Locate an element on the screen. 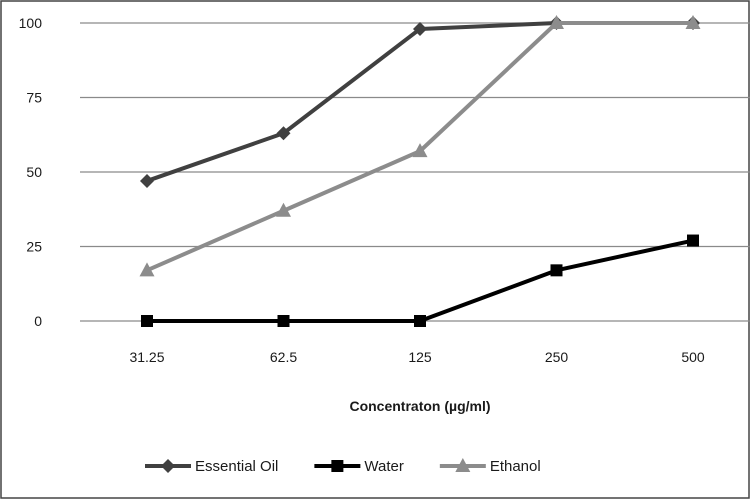 This screenshot has height=499, width=750. series-water is located at coordinates (420, 280).